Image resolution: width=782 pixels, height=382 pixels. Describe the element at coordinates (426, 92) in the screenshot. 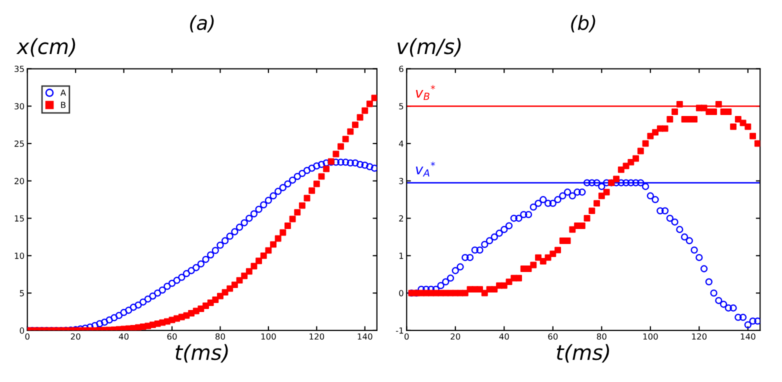

I see `ref-line-label: v$_{B}$$^{*}$` at that location.